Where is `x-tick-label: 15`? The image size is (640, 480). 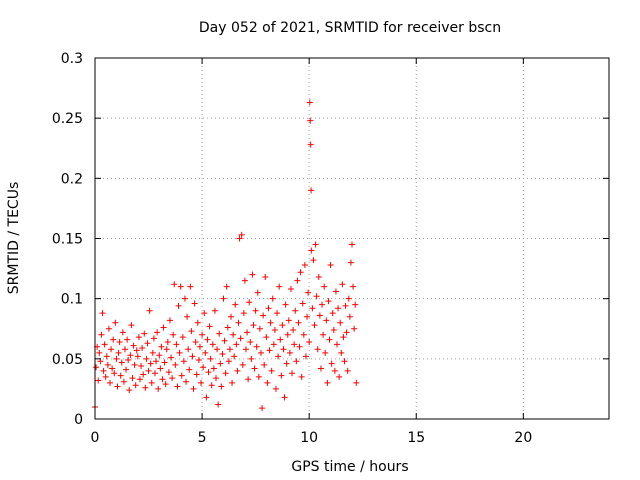
x-tick-label: 15 is located at coordinates (416, 438).